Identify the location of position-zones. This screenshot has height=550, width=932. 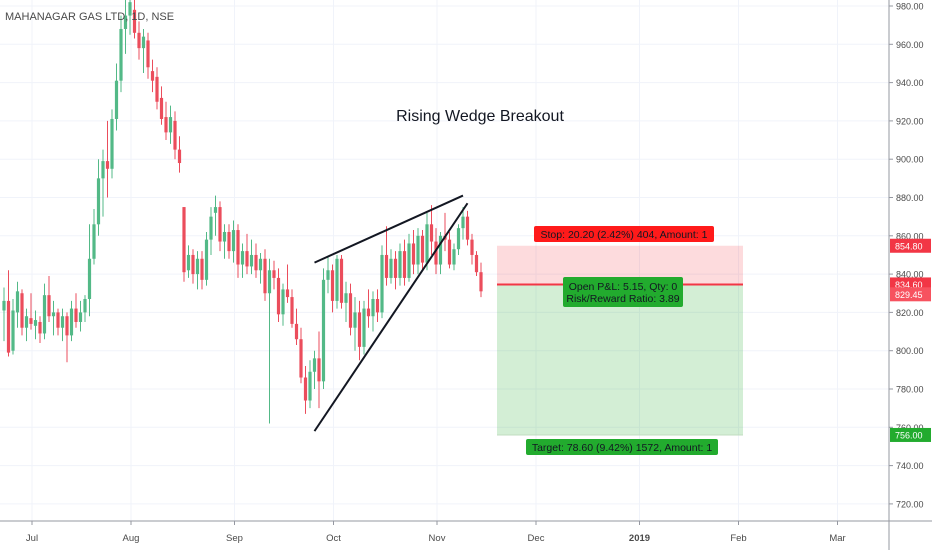
(620, 340).